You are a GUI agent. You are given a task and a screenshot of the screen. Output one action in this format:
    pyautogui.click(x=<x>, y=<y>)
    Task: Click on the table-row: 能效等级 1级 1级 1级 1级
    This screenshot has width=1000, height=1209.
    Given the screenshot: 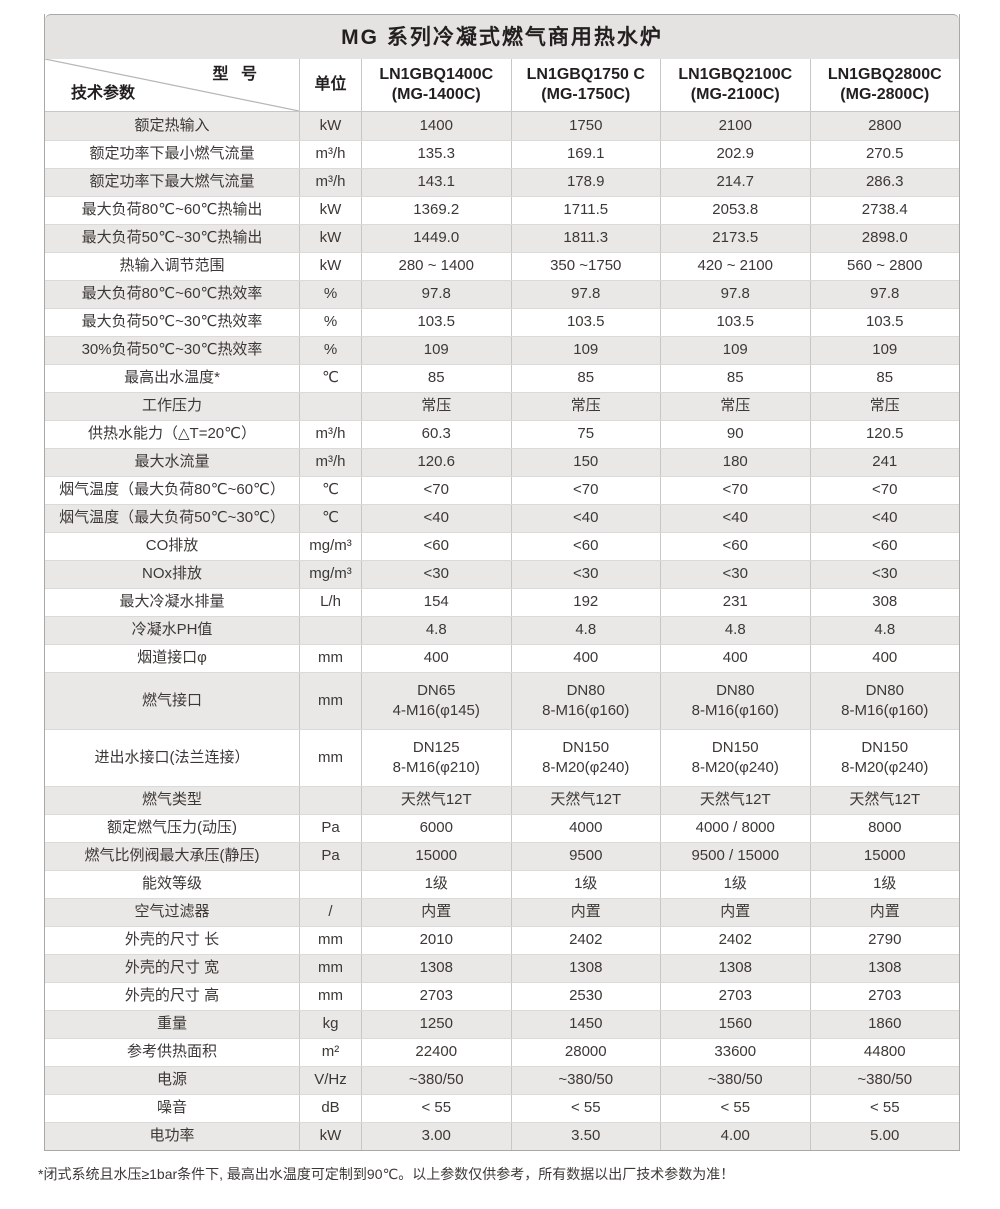 What is the action you would take?
    pyautogui.click(x=502, y=884)
    